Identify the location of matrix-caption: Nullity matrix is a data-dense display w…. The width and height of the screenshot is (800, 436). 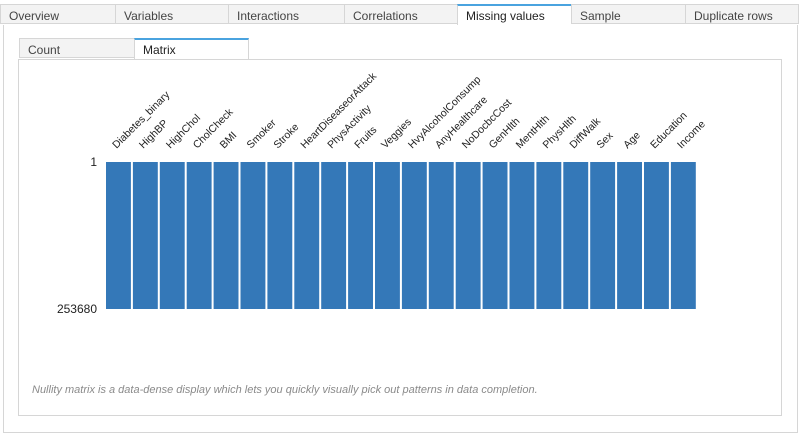
(285, 390).